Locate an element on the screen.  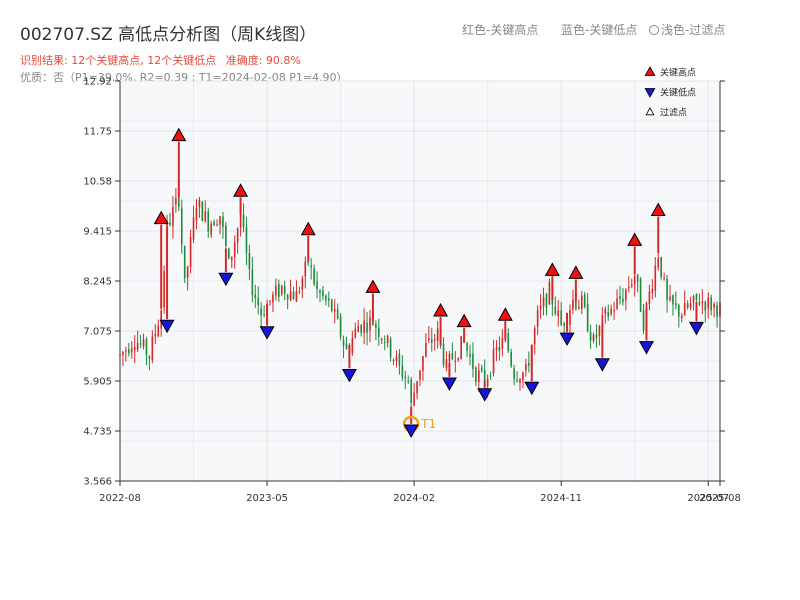
x-tick-label: 2024-02 is located at coordinates (414, 498).